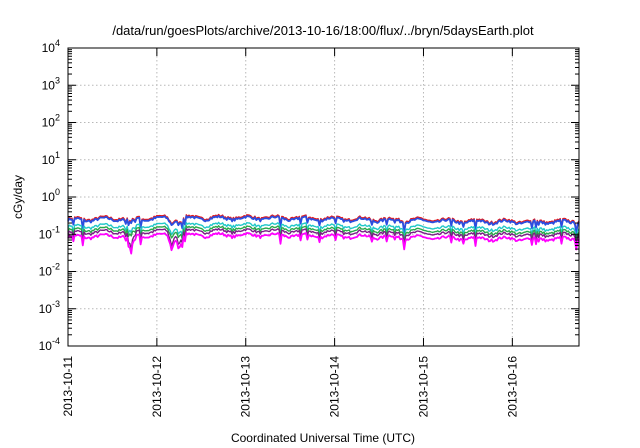 This screenshot has height=448, width=640. I want to click on x-tick-label: 2013-10-11, so click(68, 386).